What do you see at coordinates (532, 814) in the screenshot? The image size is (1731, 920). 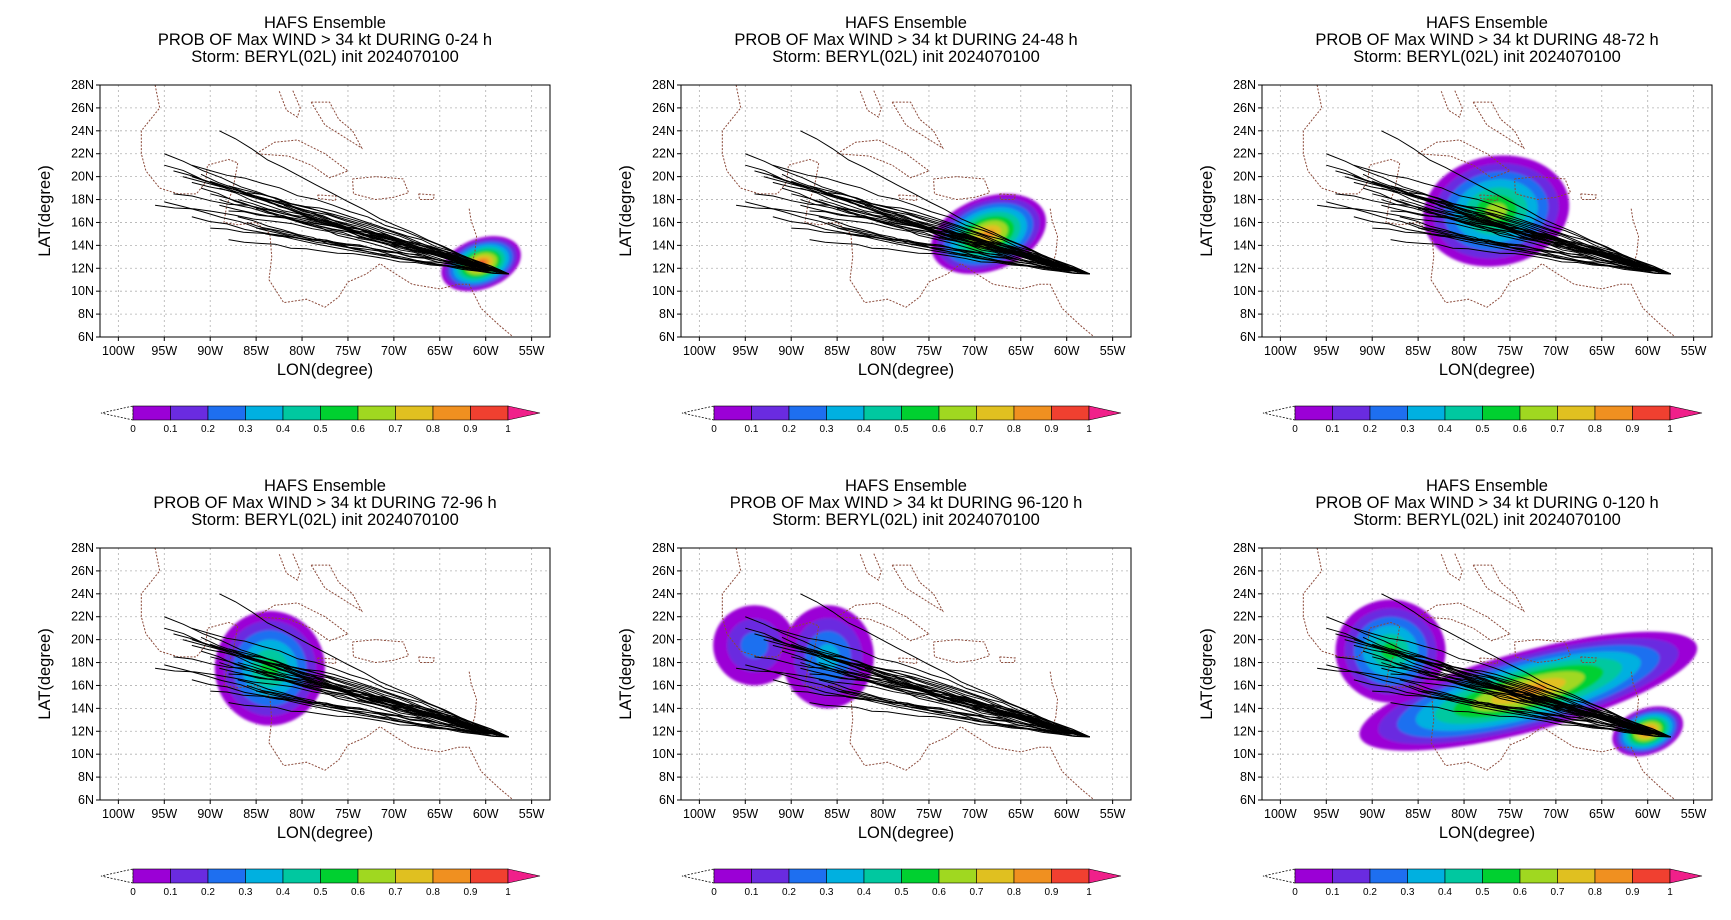 I see `x-tick-label: 55W` at bounding box center [532, 814].